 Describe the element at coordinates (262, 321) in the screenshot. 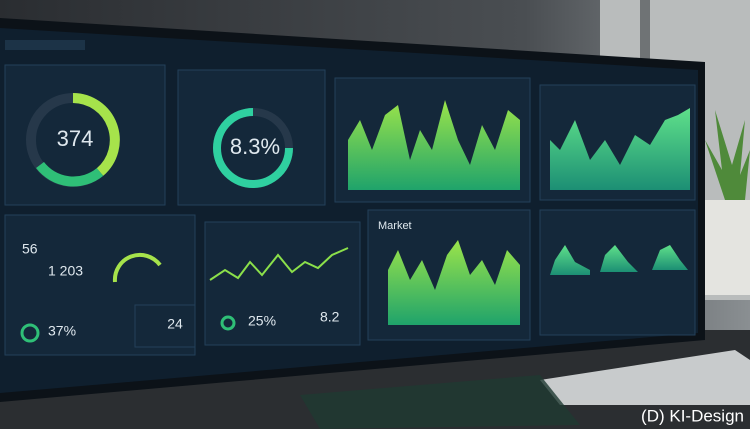

I see `kpi-value: 25%` at that location.